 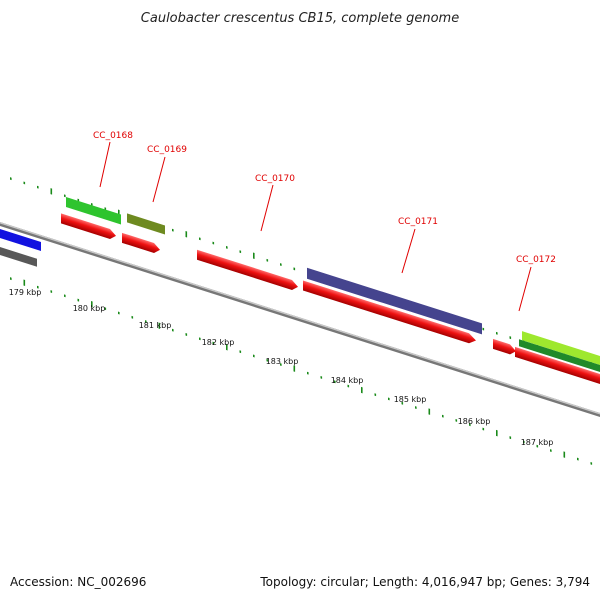 I want to click on scale-label: 180 kbp, so click(x=89, y=308).